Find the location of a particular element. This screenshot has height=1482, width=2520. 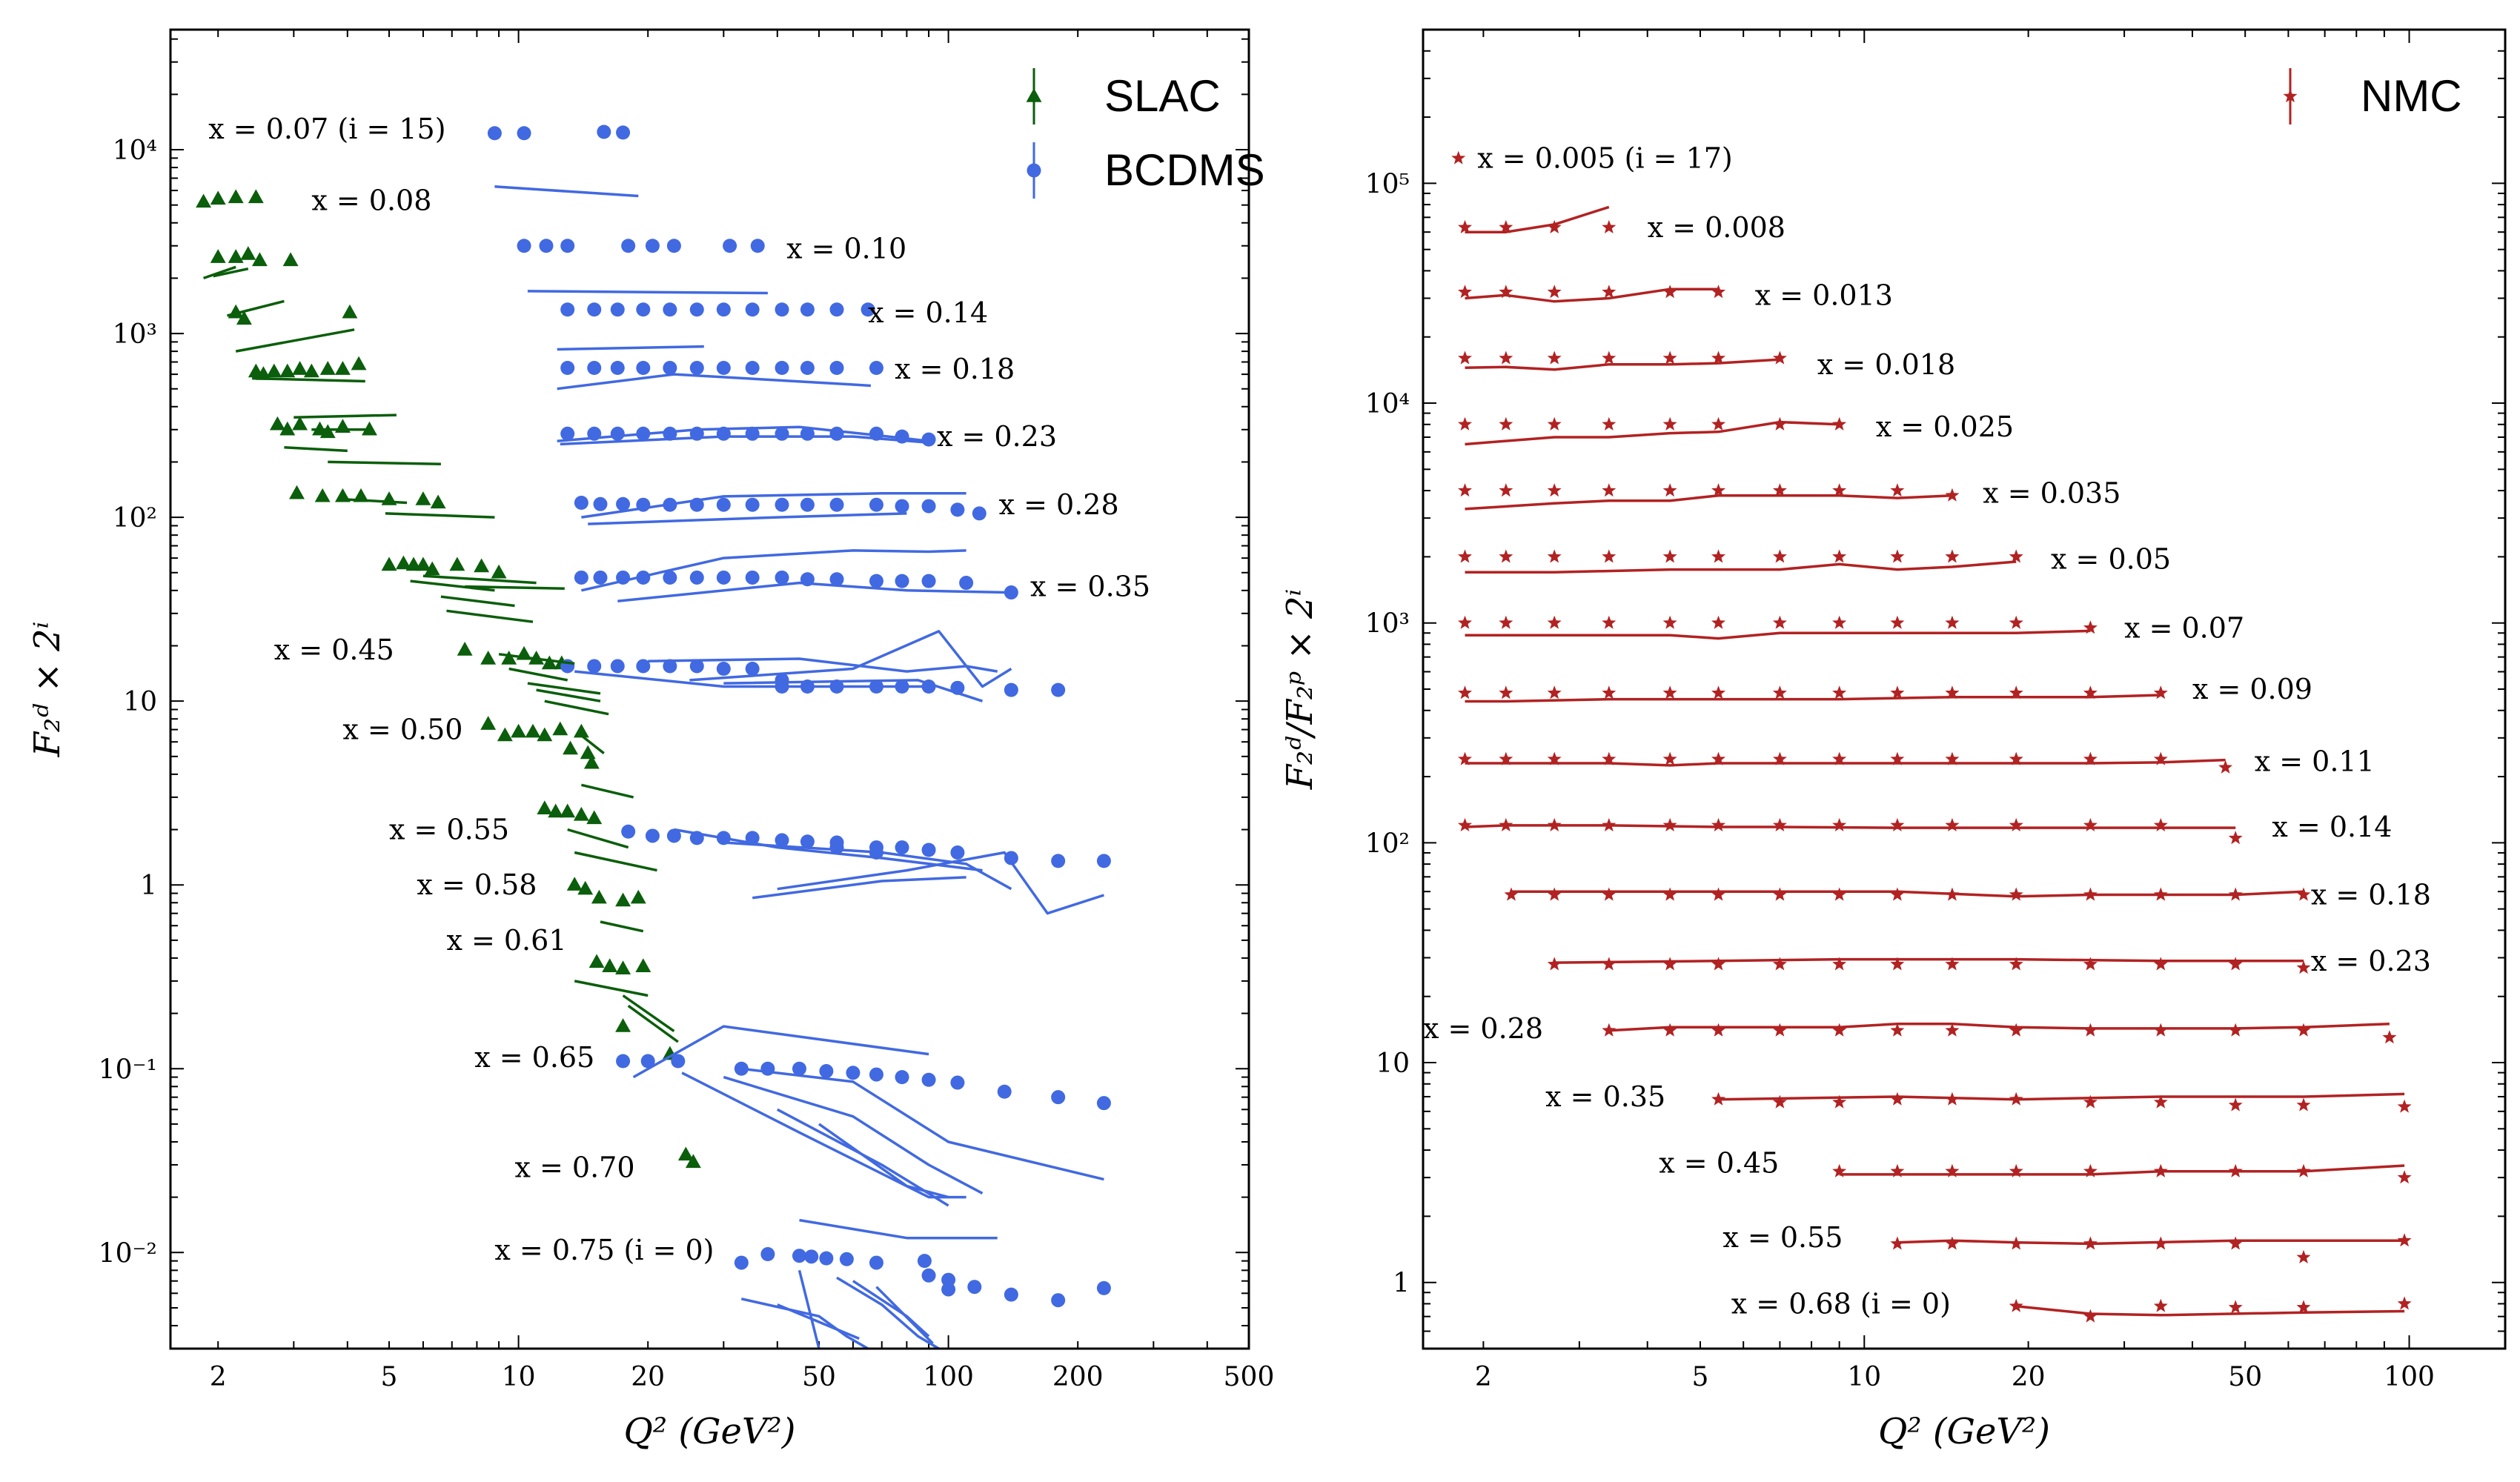

y-tick-label: 10 is located at coordinates (140, 702).